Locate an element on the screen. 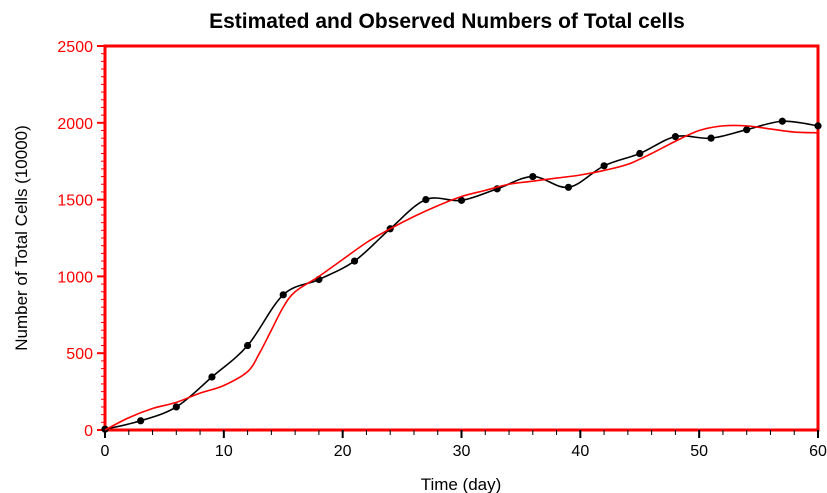 This screenshot has width=827, height=493. x-tick-label: 50 is located at coordinates (699, 451).